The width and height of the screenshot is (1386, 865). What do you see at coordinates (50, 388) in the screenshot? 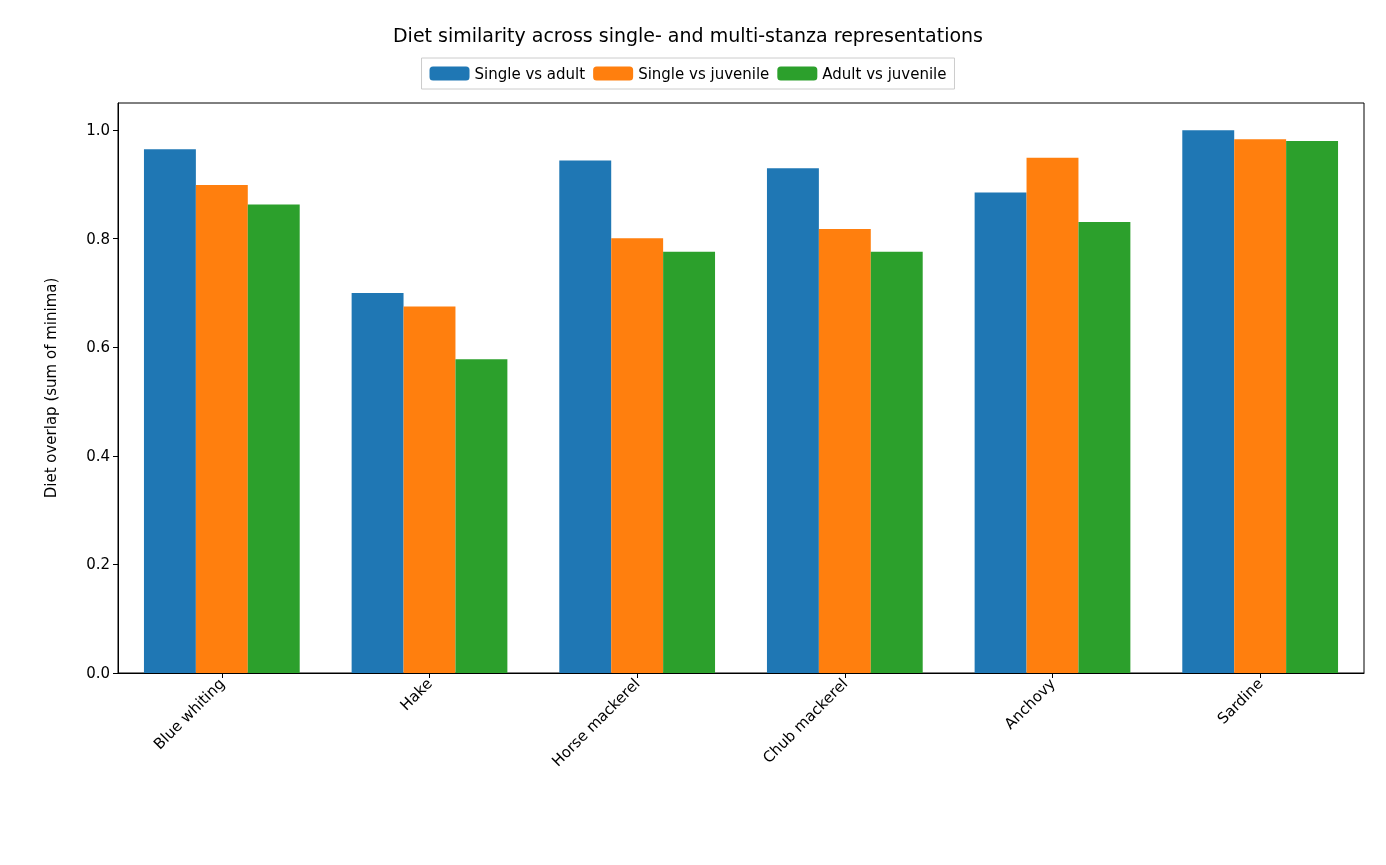
I see `y-axis-title: Diet overlap (sum of minima)` at bounding box center [50, 388].